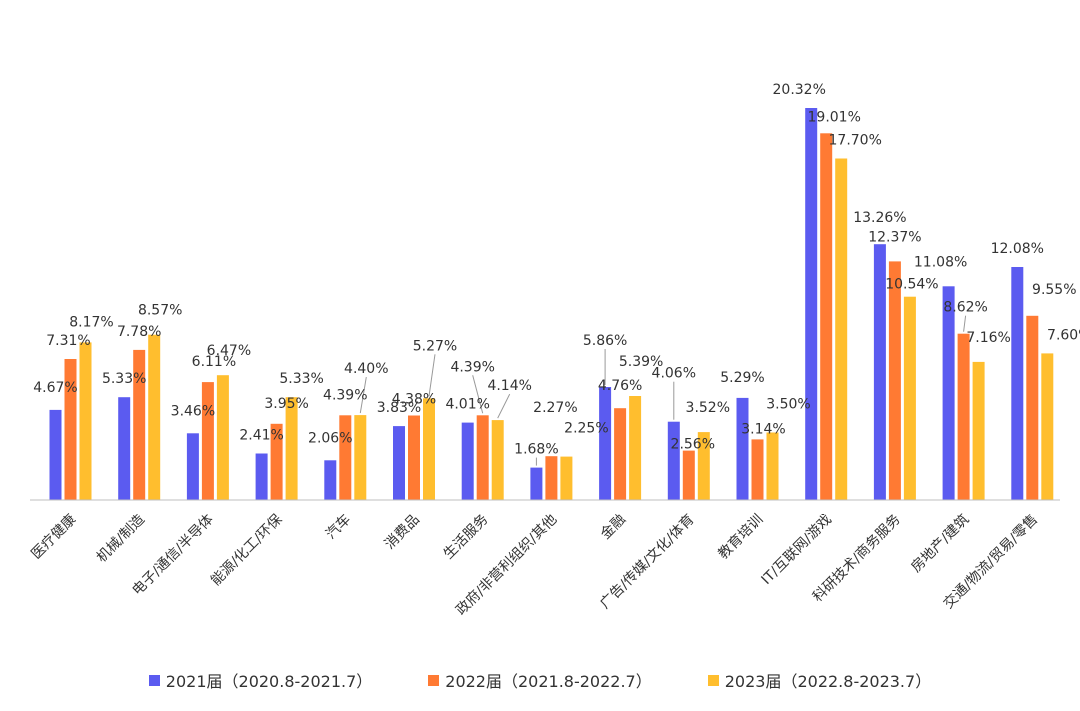  I want to click on value-label-1-15: 12.08%, so click(1017, 249).